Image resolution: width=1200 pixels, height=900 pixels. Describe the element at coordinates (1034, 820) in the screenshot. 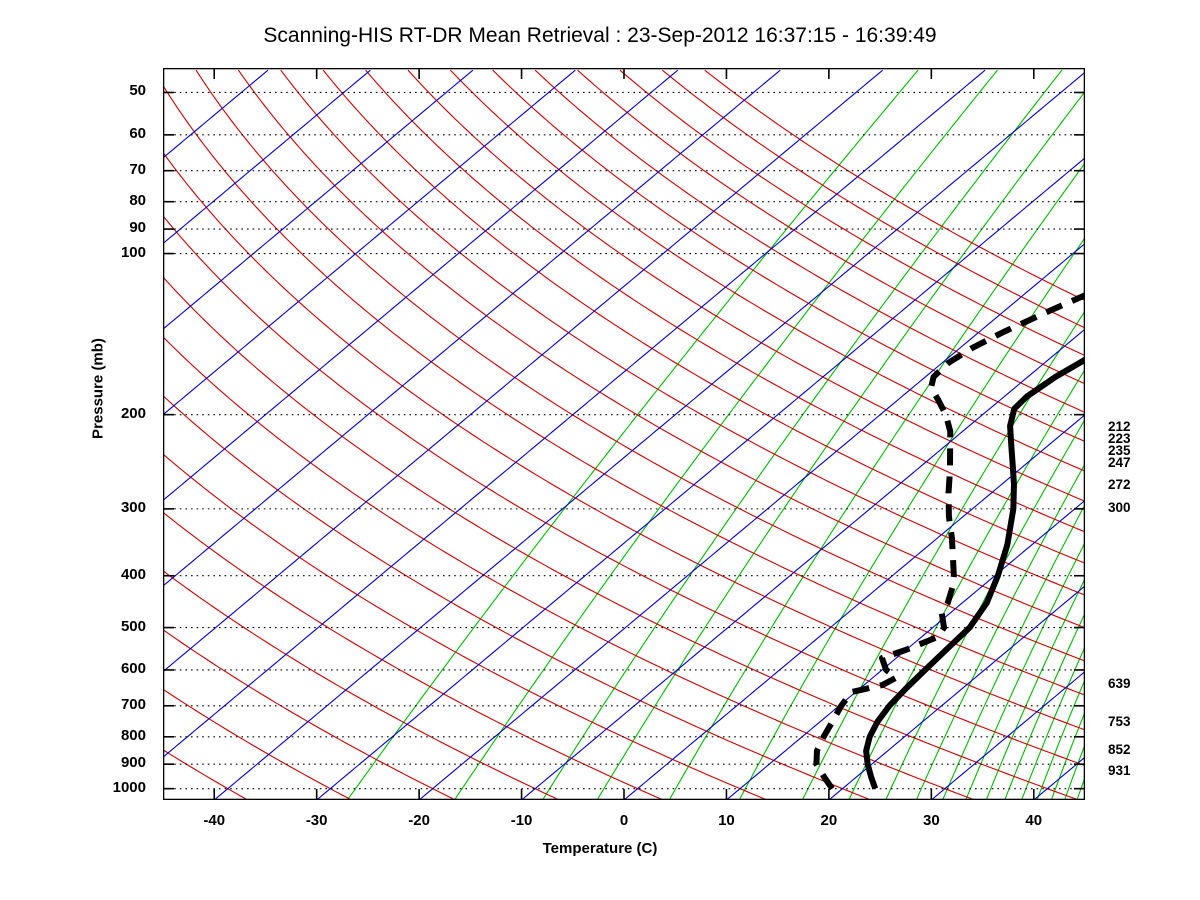

I see `temperature-tick-40: 40` at that location.